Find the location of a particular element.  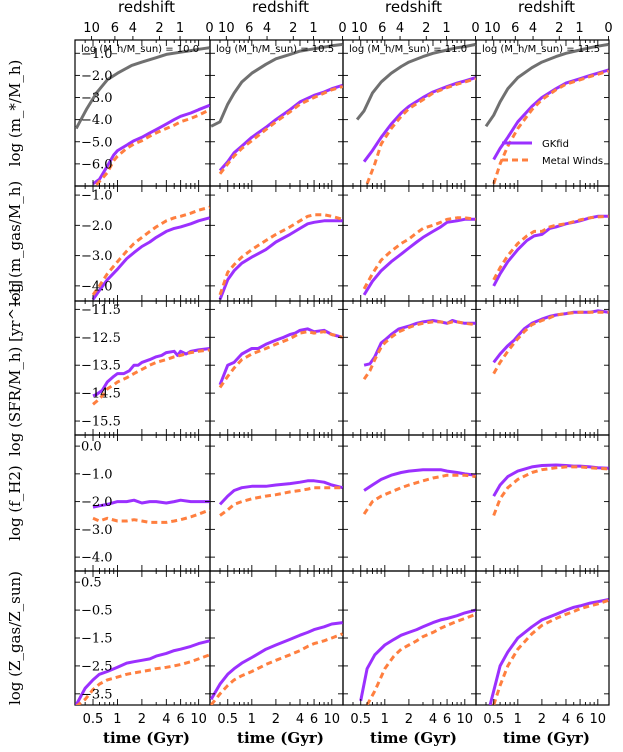

series-gkfid-r1-c1 is located at coordinates (280, 260).